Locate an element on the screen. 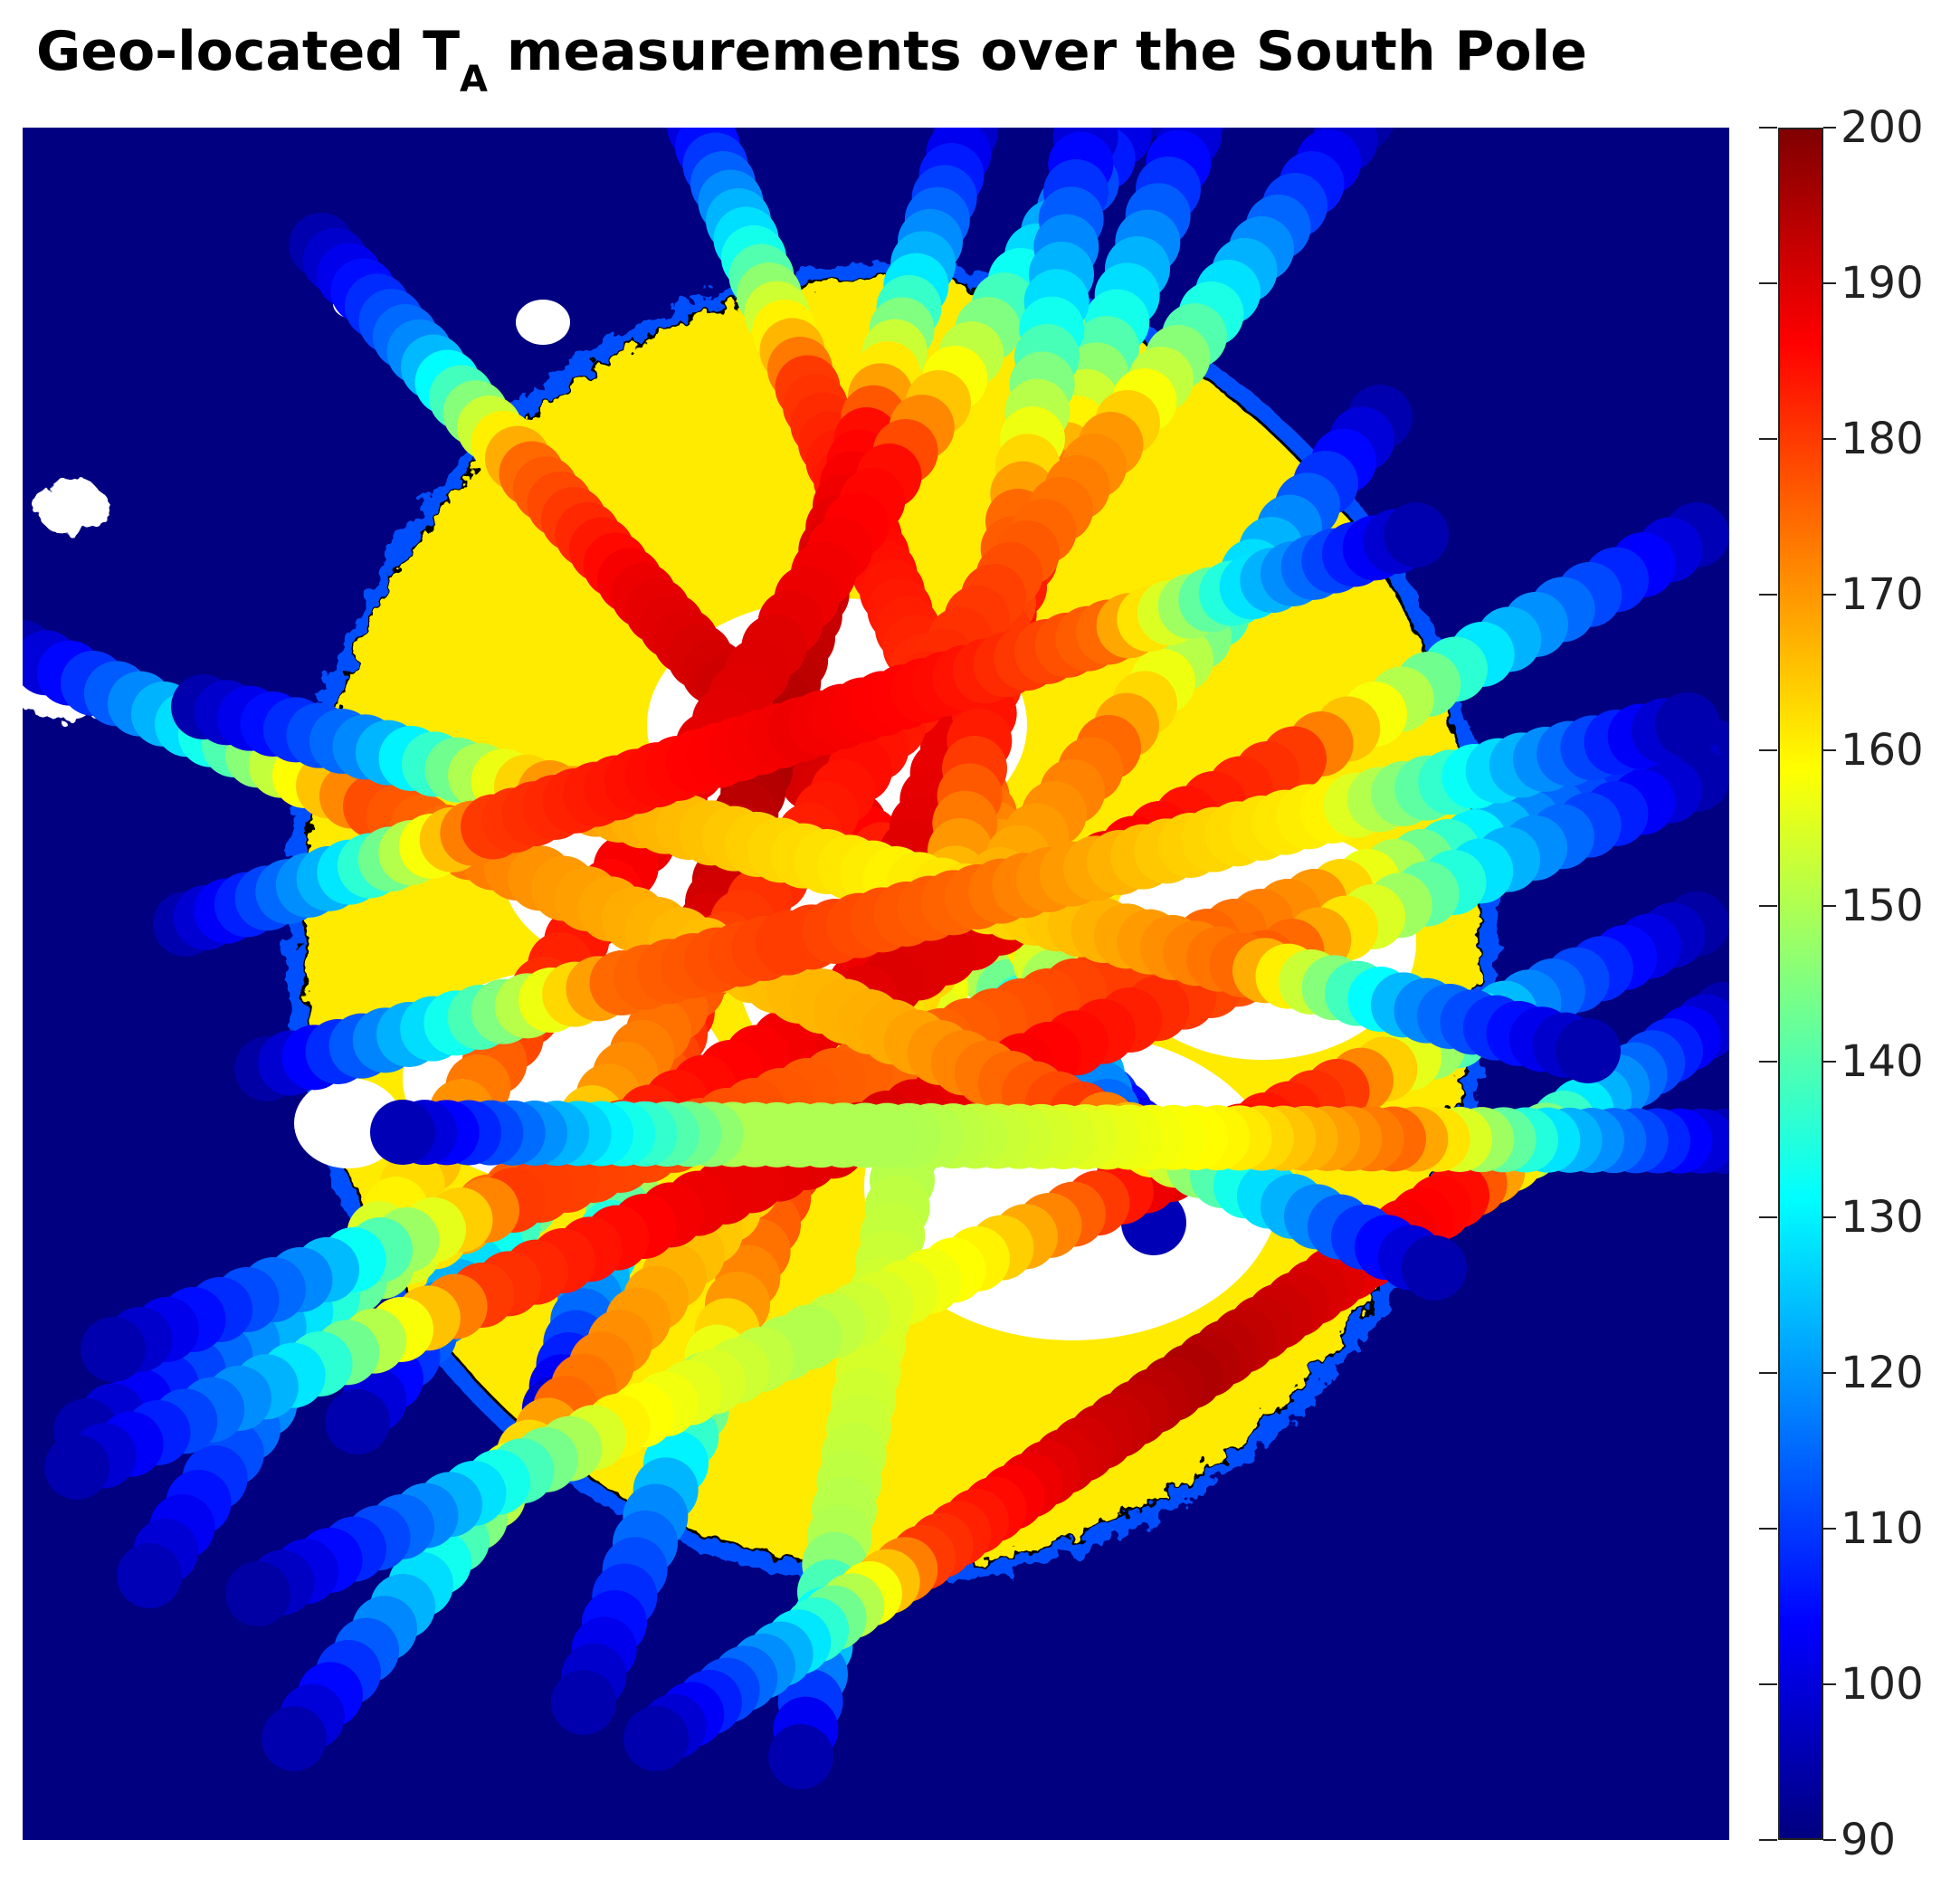 This screenshot has height=1897, width=1960. colorbar-tick-label: 100 is located at coordinates (1883, 1684).